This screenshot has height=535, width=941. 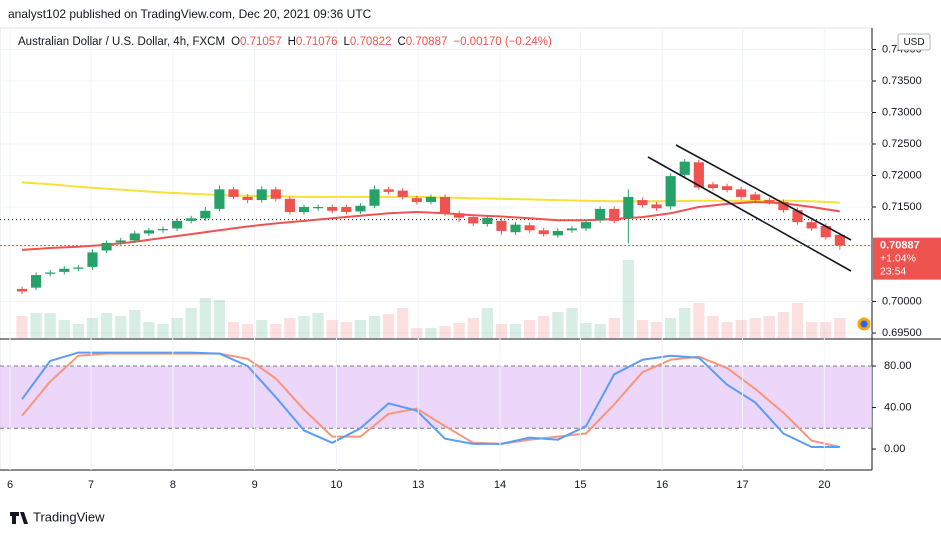 What do you see at coordinates (235, 42) in the screenshot?
I see `legend-key: O` at bounding box center [235, 42].